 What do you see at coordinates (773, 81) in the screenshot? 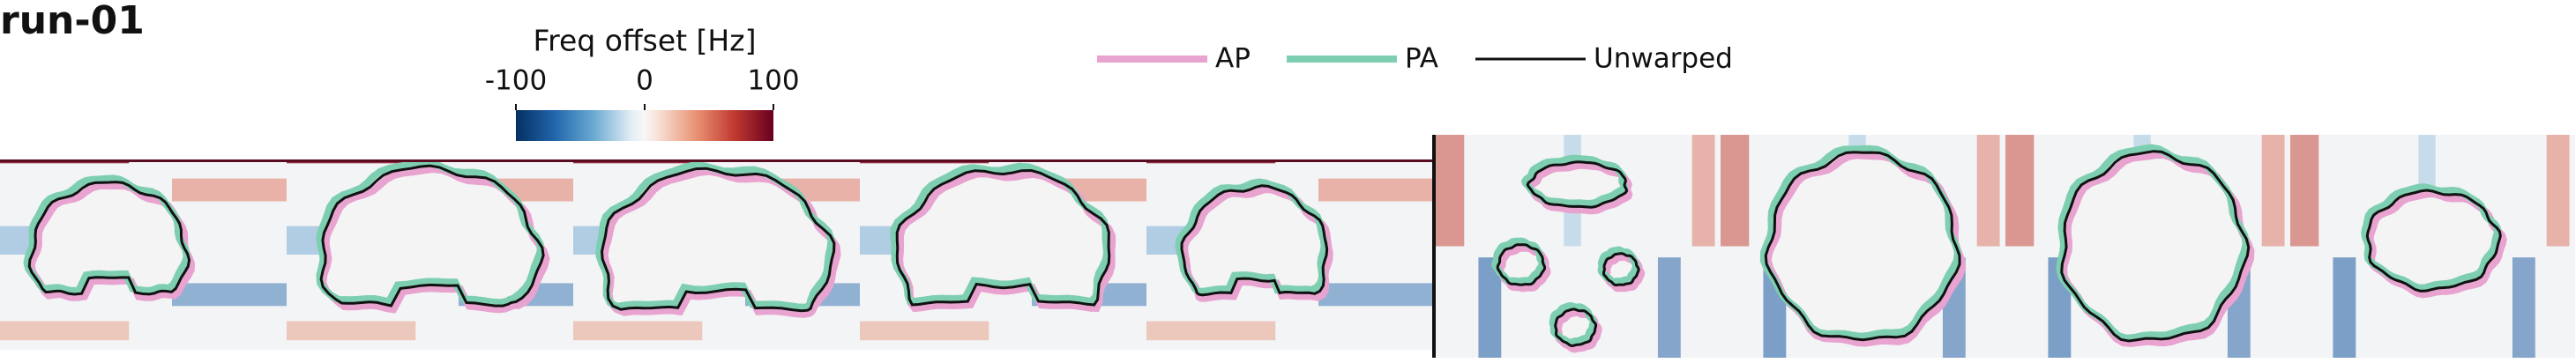
I see `colorbar-tick-label: 100` at bounding box center [773, 81].